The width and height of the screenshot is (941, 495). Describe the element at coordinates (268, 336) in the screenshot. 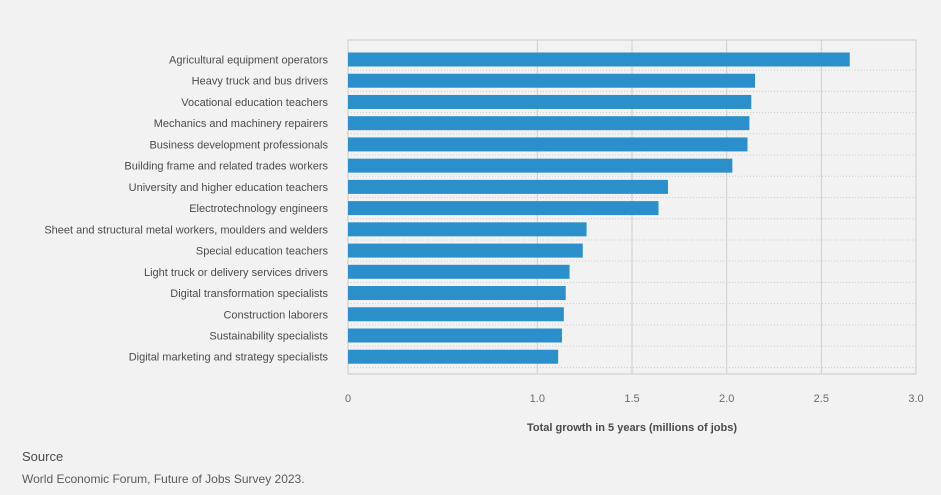

I see `category-label: Sustainability specialists` at that location.